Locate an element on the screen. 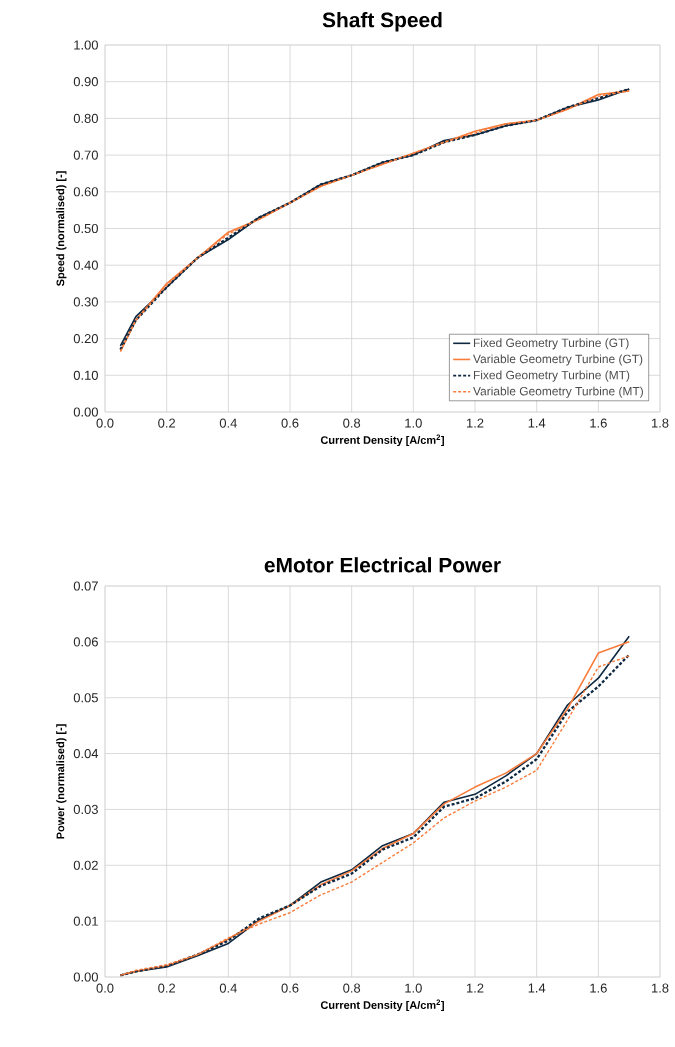  legend-label: Variable Geometry Turbine (GT) is located at coordinates (558, 360).